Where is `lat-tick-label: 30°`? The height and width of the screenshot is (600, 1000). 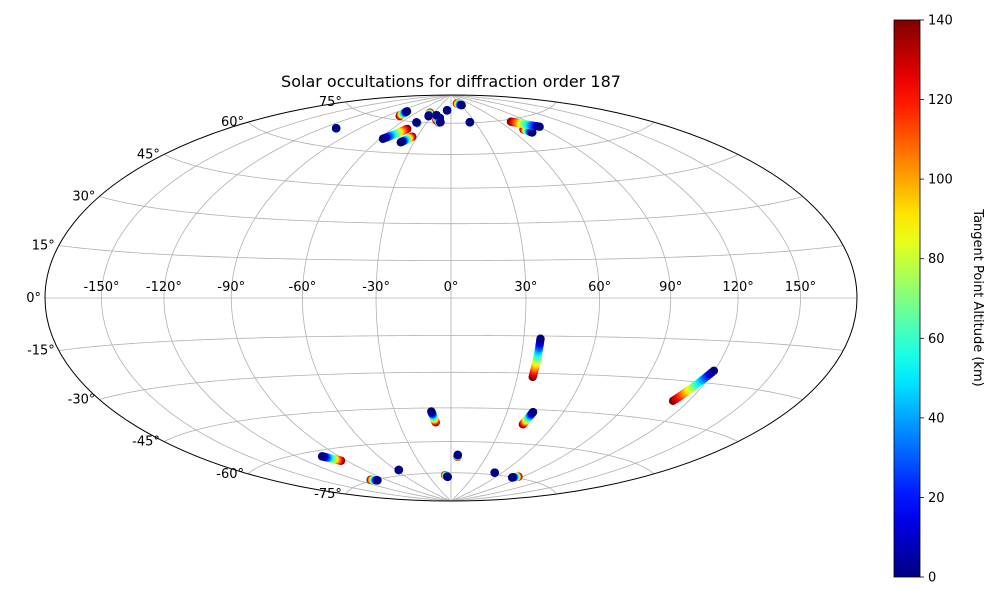 lat-tick-label: 30° is located at coordinates (83, 197).